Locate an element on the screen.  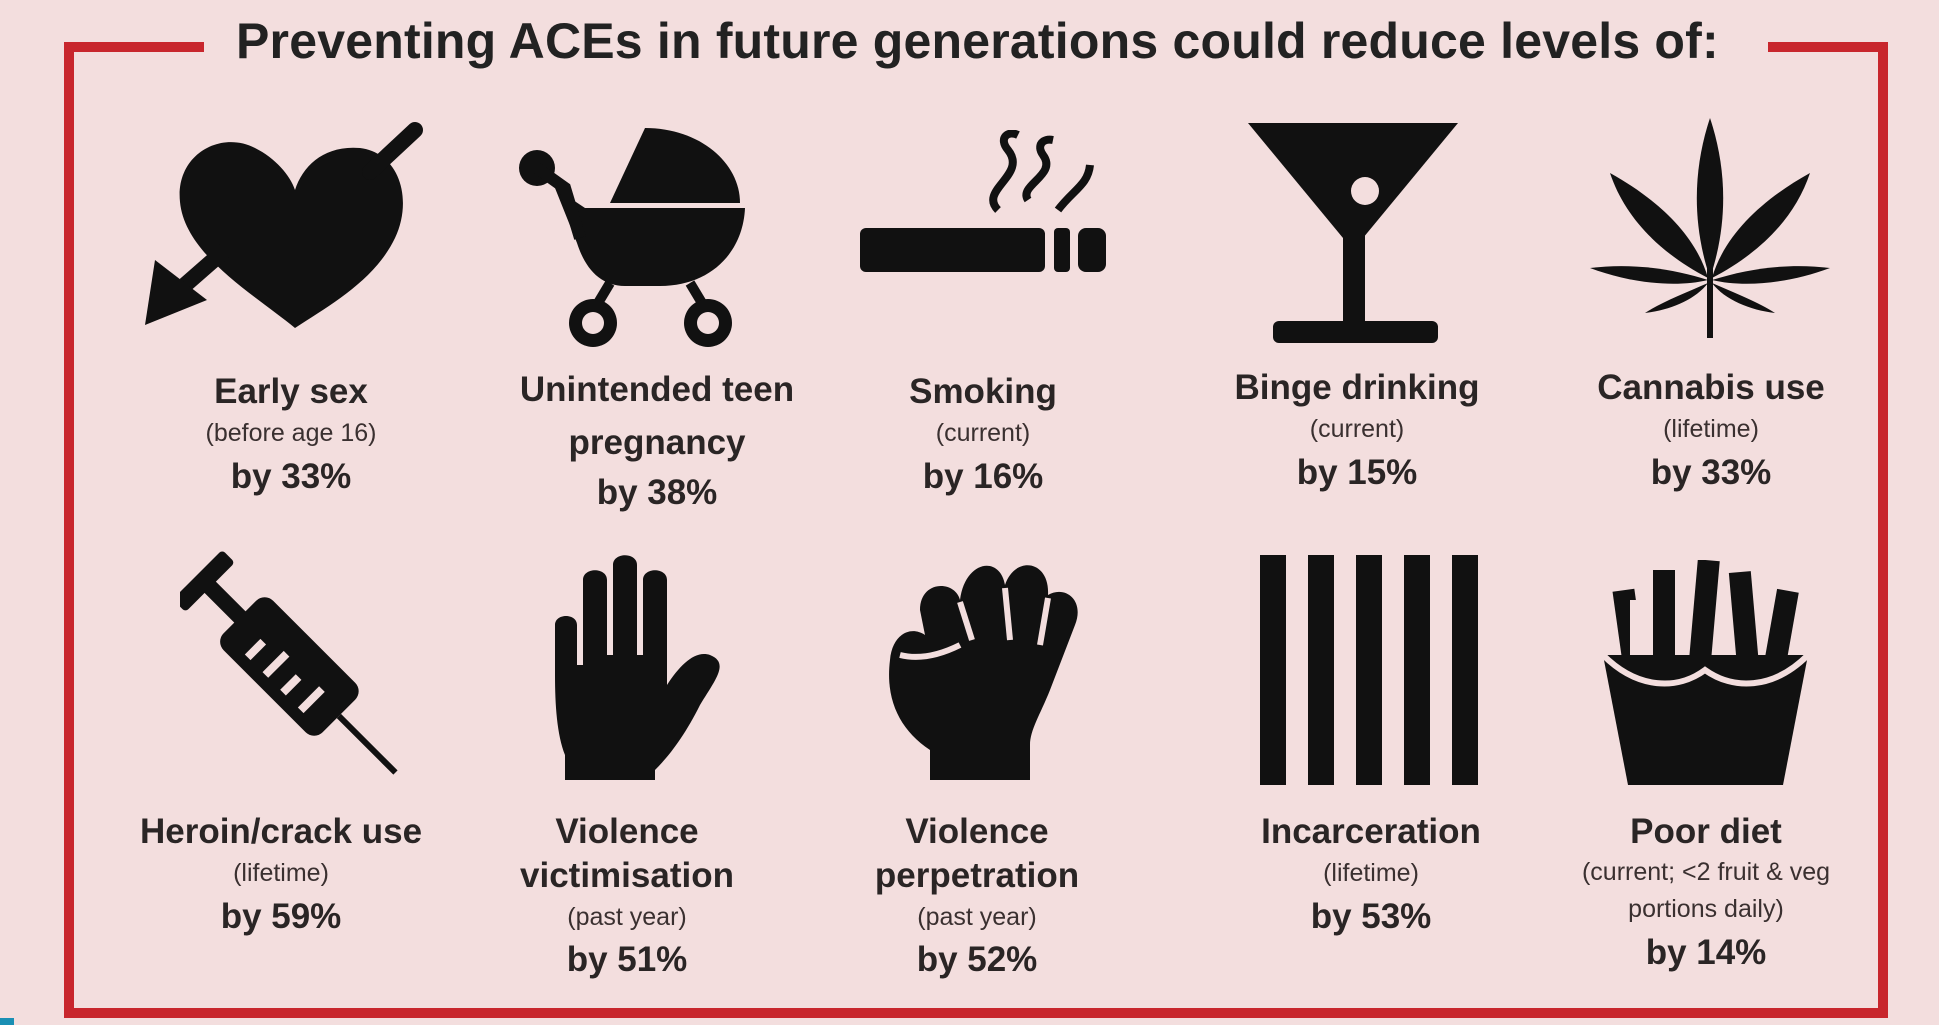
stat-violence-perpetration: Violence perpetration (past year) by 52% is located at coordinates (977, 897).